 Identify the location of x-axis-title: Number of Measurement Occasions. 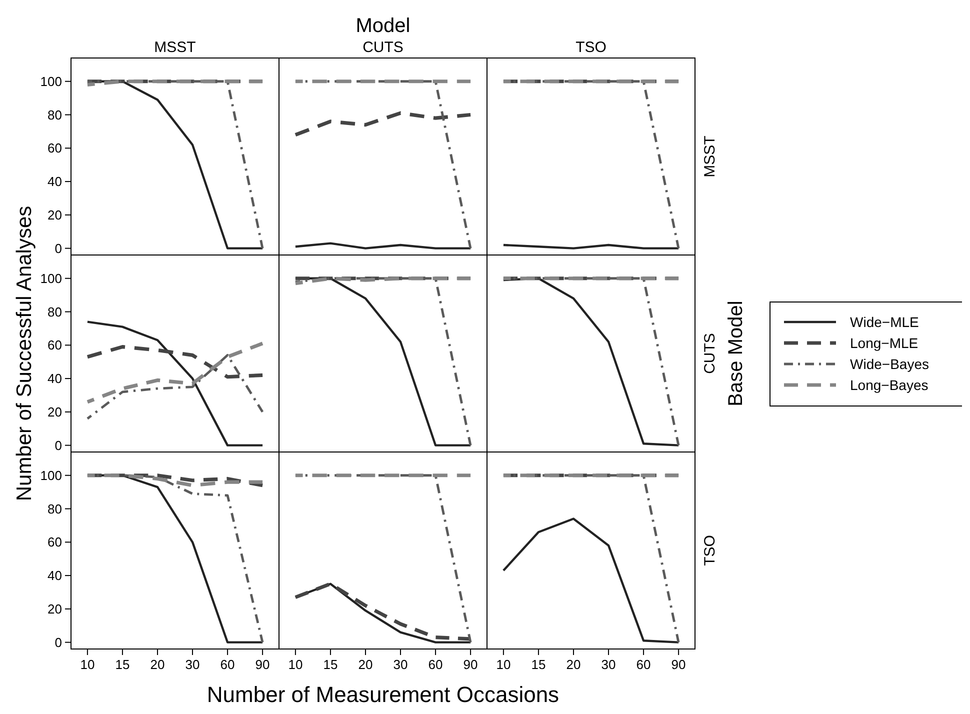
(383, 694).